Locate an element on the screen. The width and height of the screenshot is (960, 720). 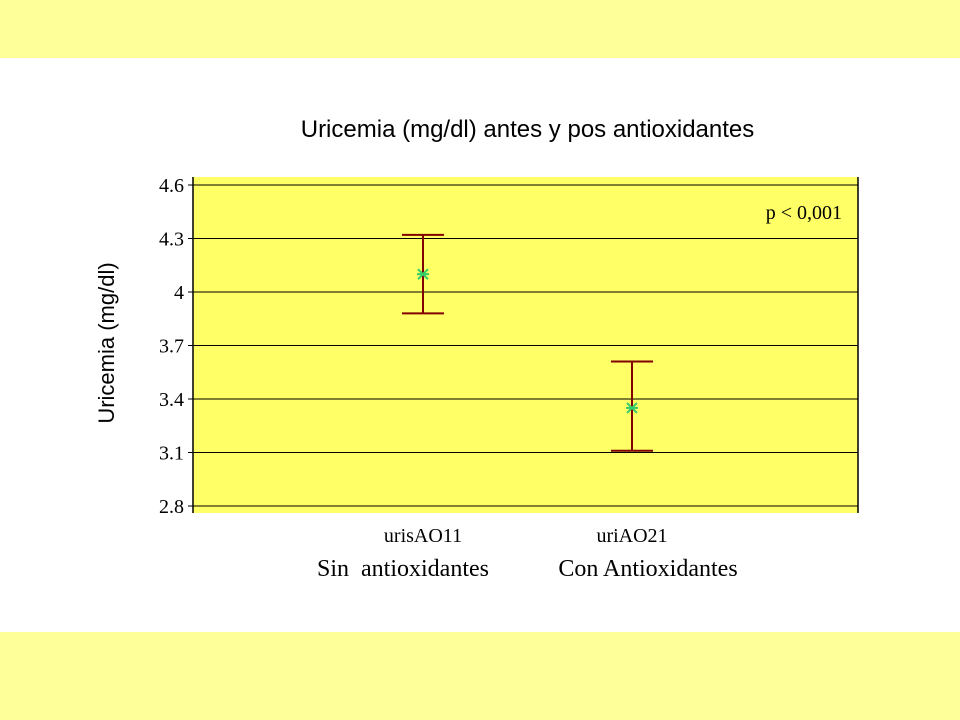
x-category-label: urisAO11 is located at coordinates (423, 536).